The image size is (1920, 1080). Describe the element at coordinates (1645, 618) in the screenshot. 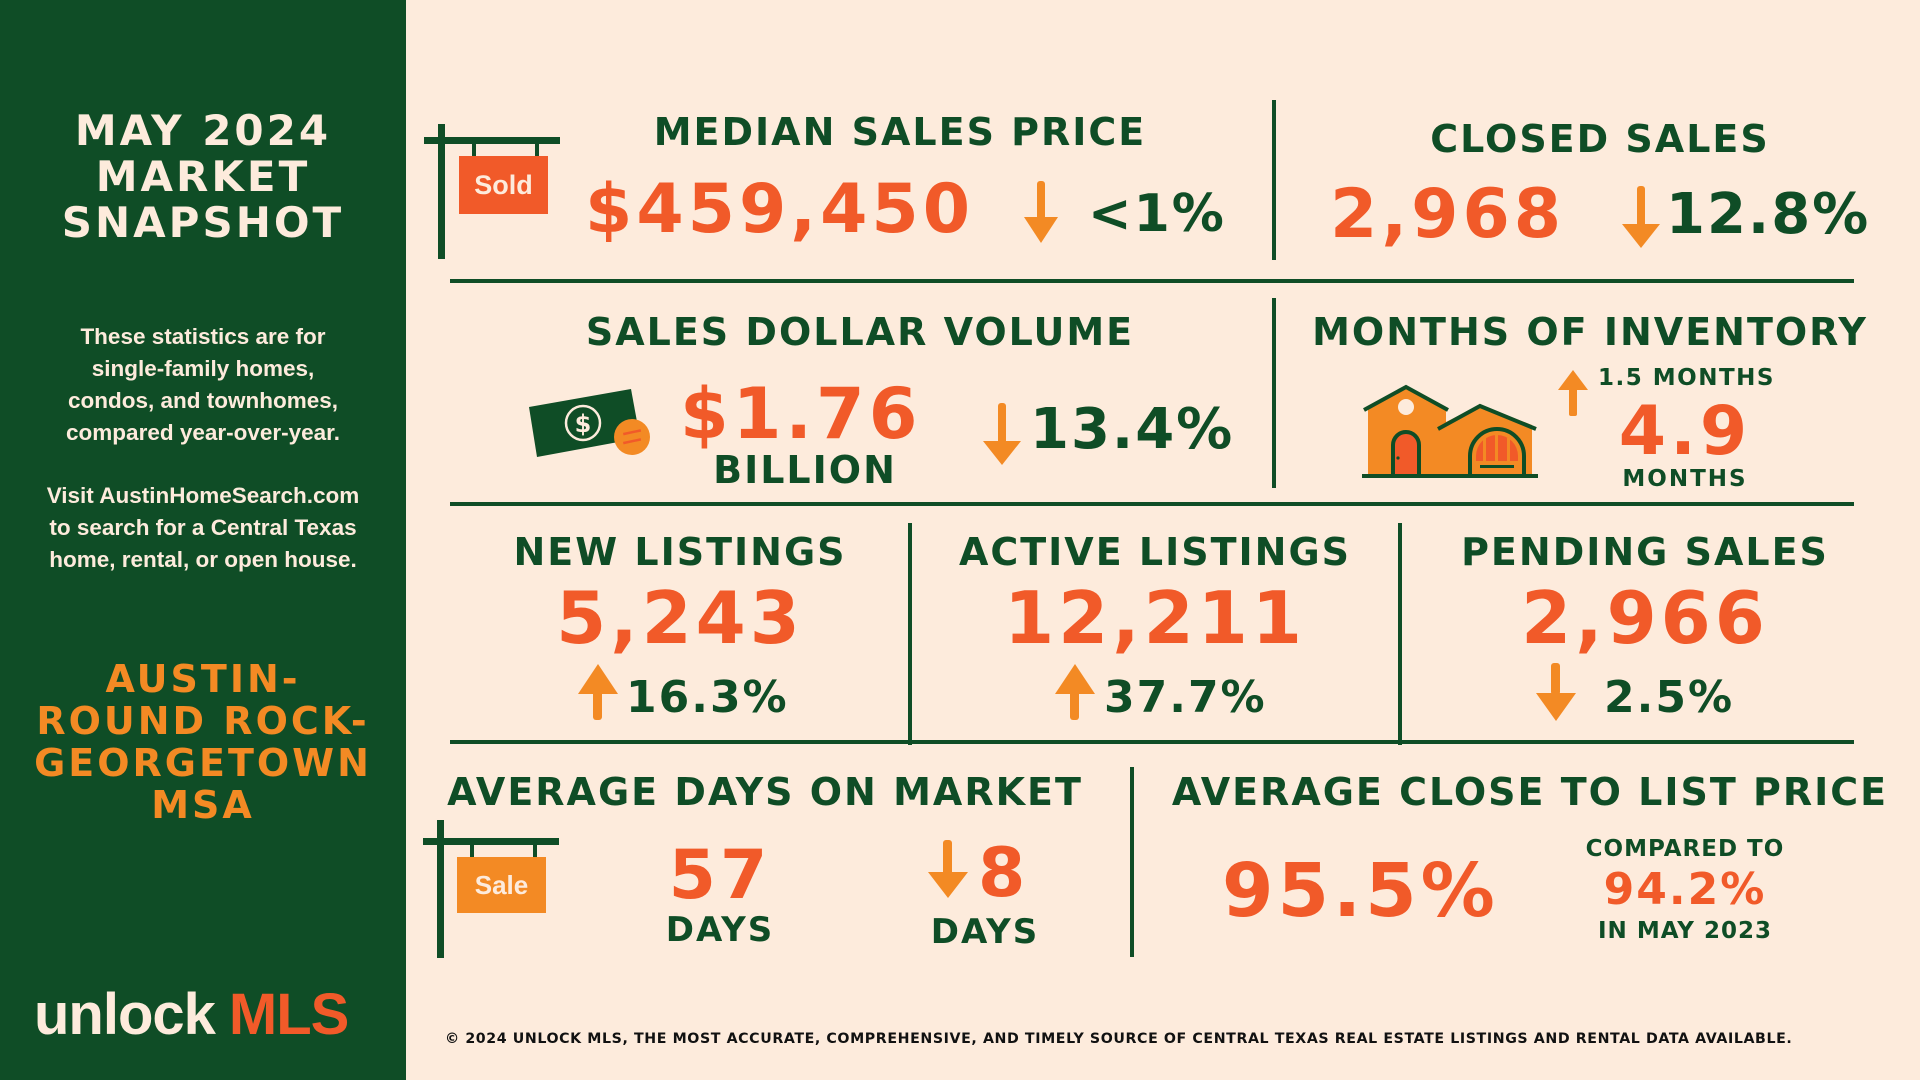

I see `pending-sales-value: 2,966` at that location.